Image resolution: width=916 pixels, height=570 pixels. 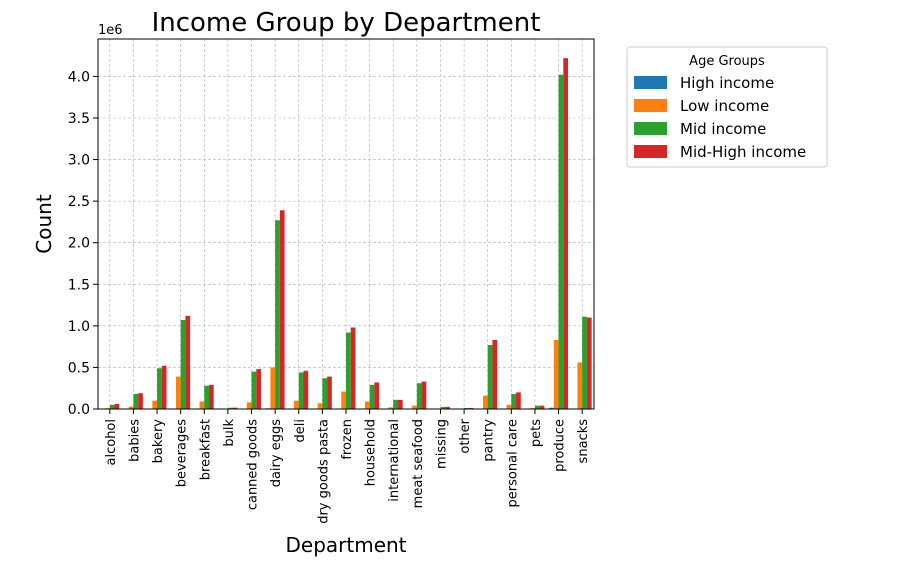 I want to click on bar-low-income-pantry, so click(x=485, y=402).